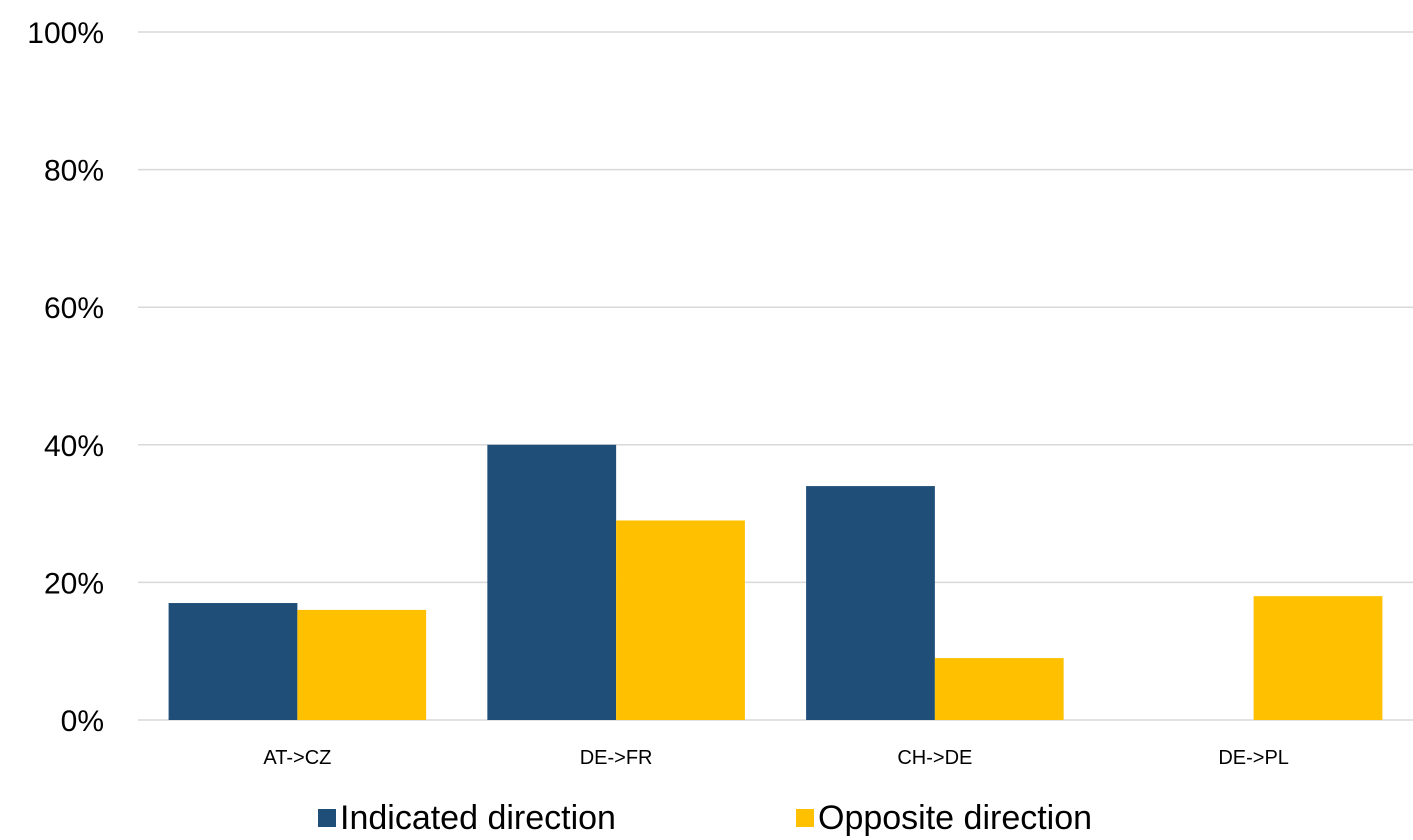  I want to click on x-tick-label: CH->DE, so click(934, 758).